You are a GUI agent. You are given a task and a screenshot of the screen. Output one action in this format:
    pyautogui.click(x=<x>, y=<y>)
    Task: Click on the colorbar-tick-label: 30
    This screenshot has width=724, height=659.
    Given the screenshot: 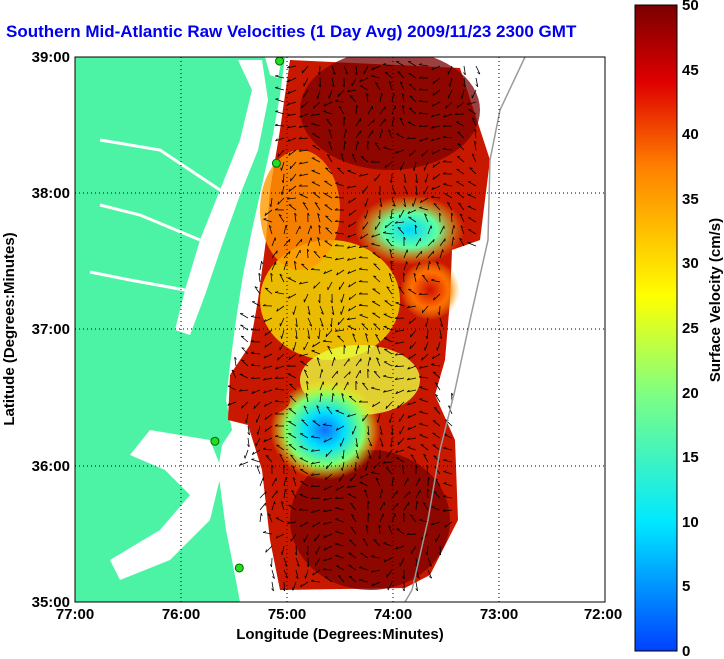 What is the action you would take?
    pyautogui.click(x=690, y=263)
    